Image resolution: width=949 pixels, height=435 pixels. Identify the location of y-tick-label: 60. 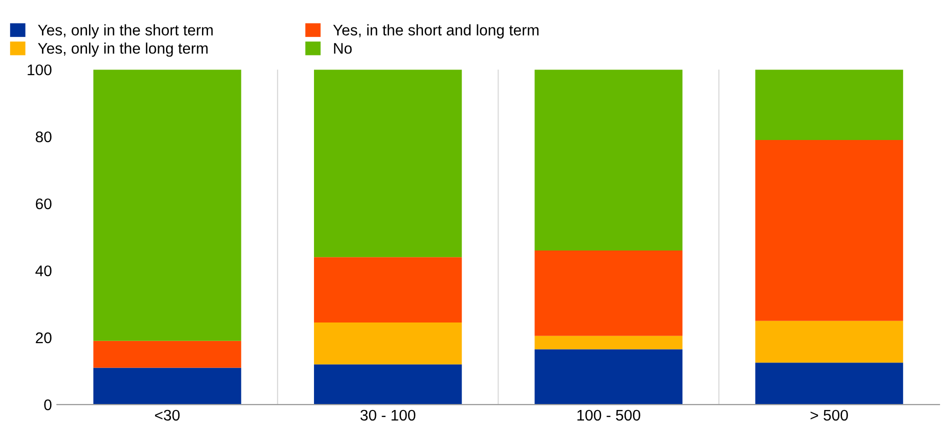
(44, 204).